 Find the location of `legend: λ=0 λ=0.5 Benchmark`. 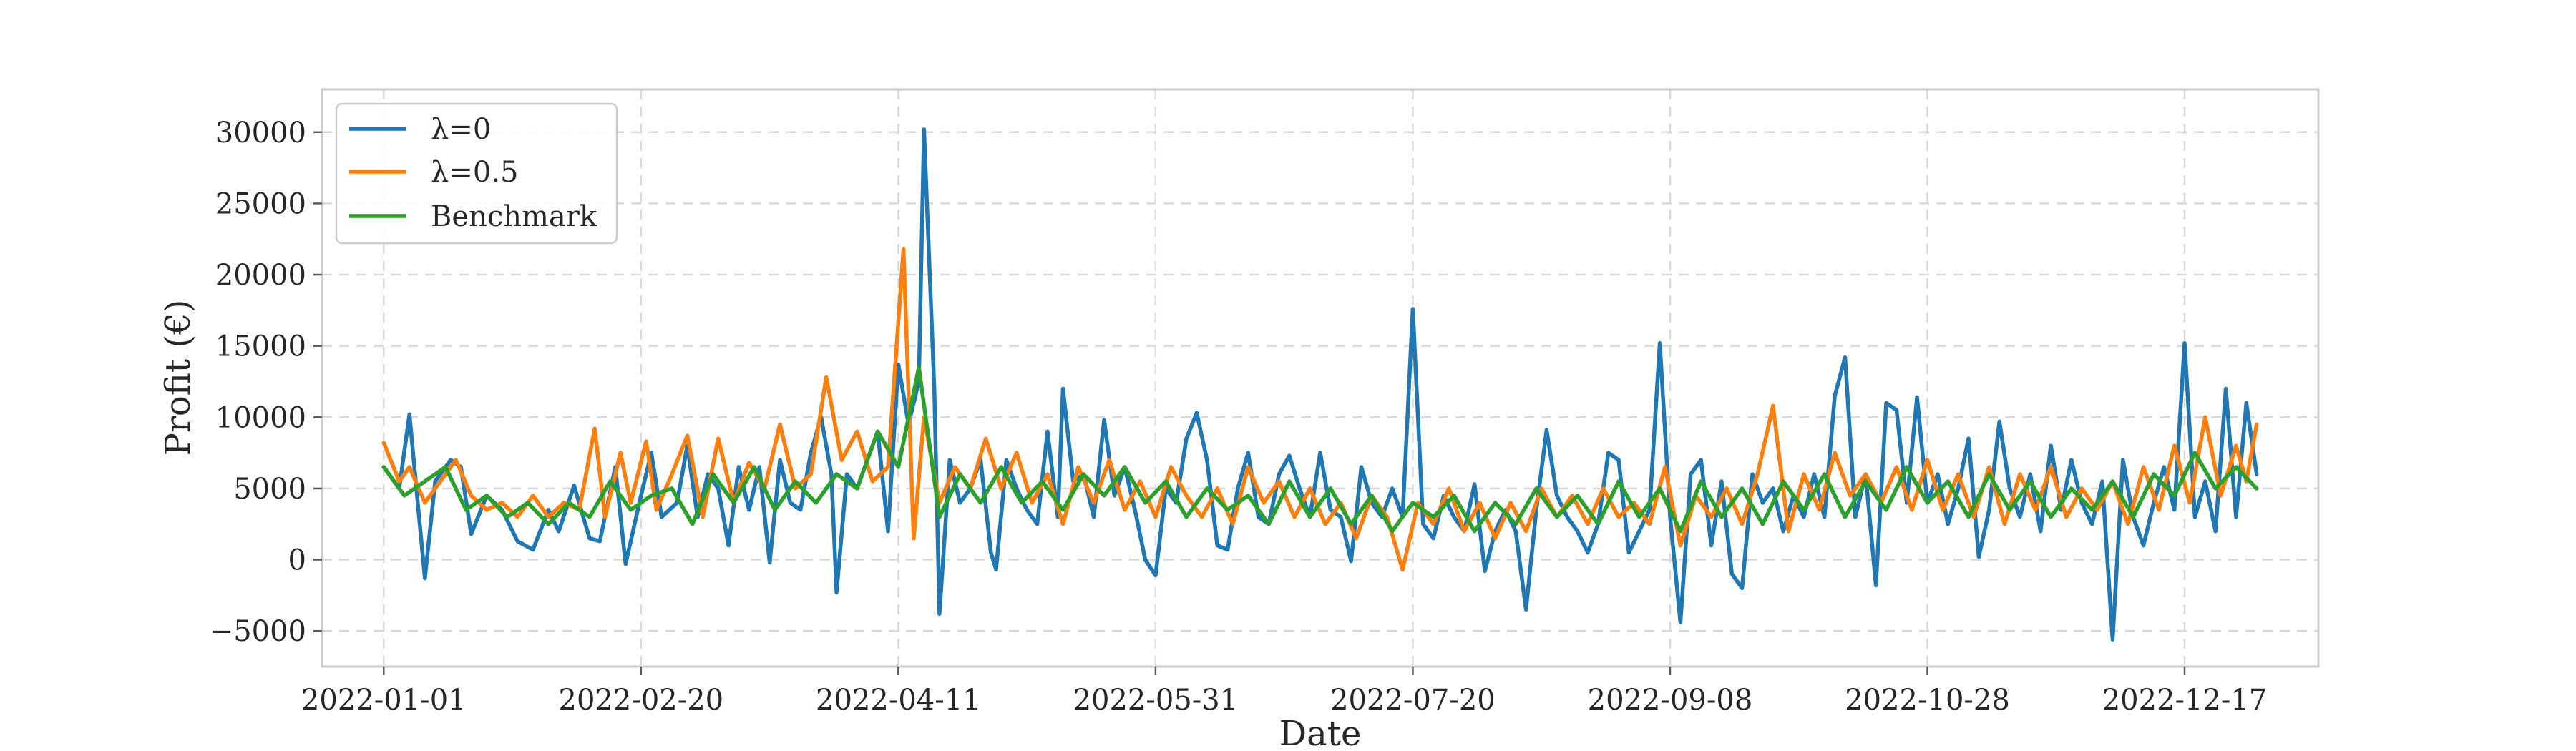

legend: λ=0 λ=0.5 Benchmark is located at coordinates (476, 173).